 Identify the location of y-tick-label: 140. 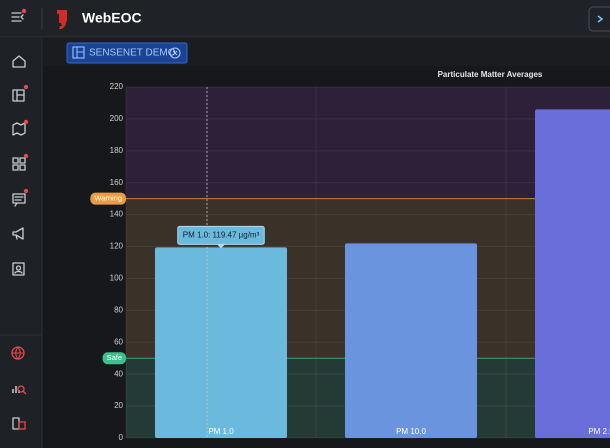
(117, 214).